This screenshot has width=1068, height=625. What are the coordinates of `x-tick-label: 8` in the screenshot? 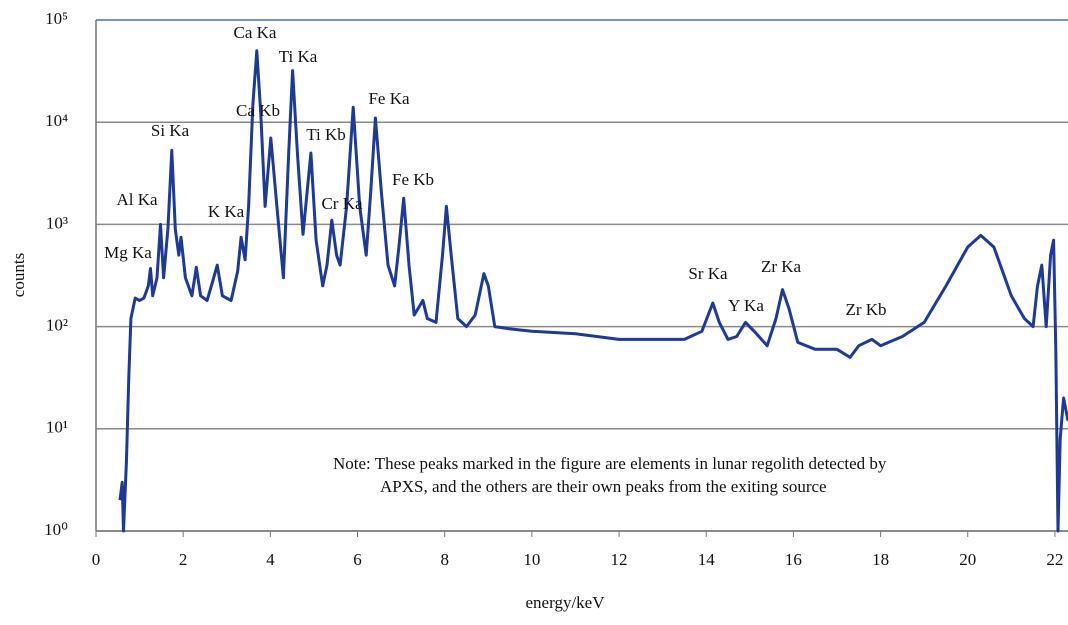 It's located at (444, 559).